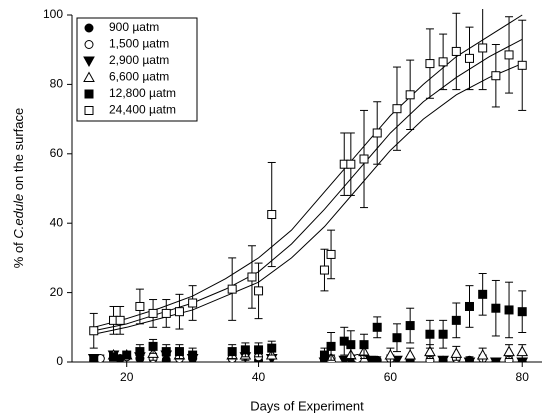  What do you see at coordinates (59, 361) in the screenshot?
I see `y-tick-label: 0` at bounding box center [59, 361].